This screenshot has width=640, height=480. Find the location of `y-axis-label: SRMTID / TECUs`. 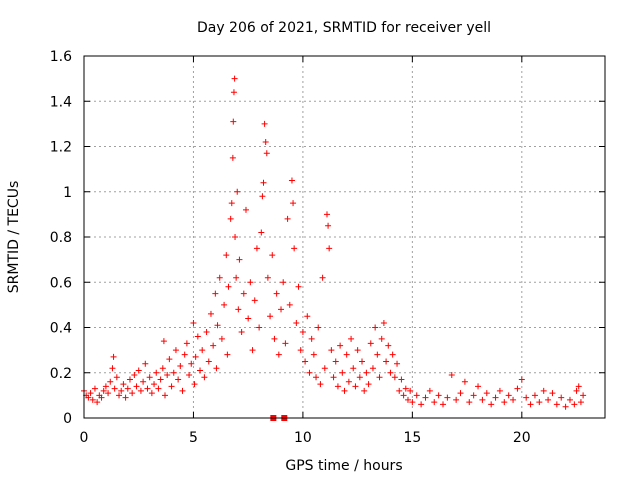

y-axis-label: SRMTID / TECUs is located at coordinates (14, 237).